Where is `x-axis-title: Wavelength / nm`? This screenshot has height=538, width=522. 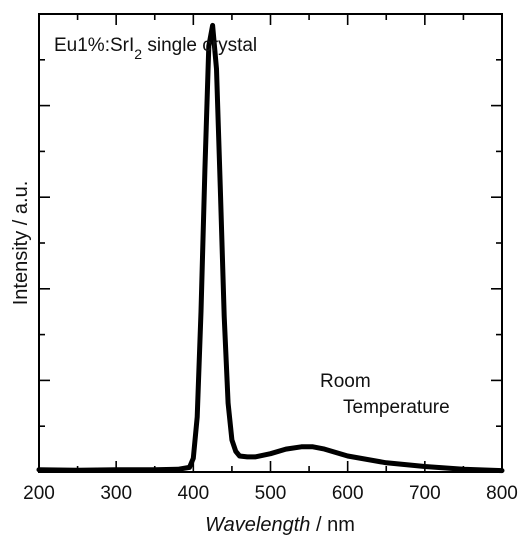 x-axis-title: Wavelength / nm is located at coordinates (280, 525).